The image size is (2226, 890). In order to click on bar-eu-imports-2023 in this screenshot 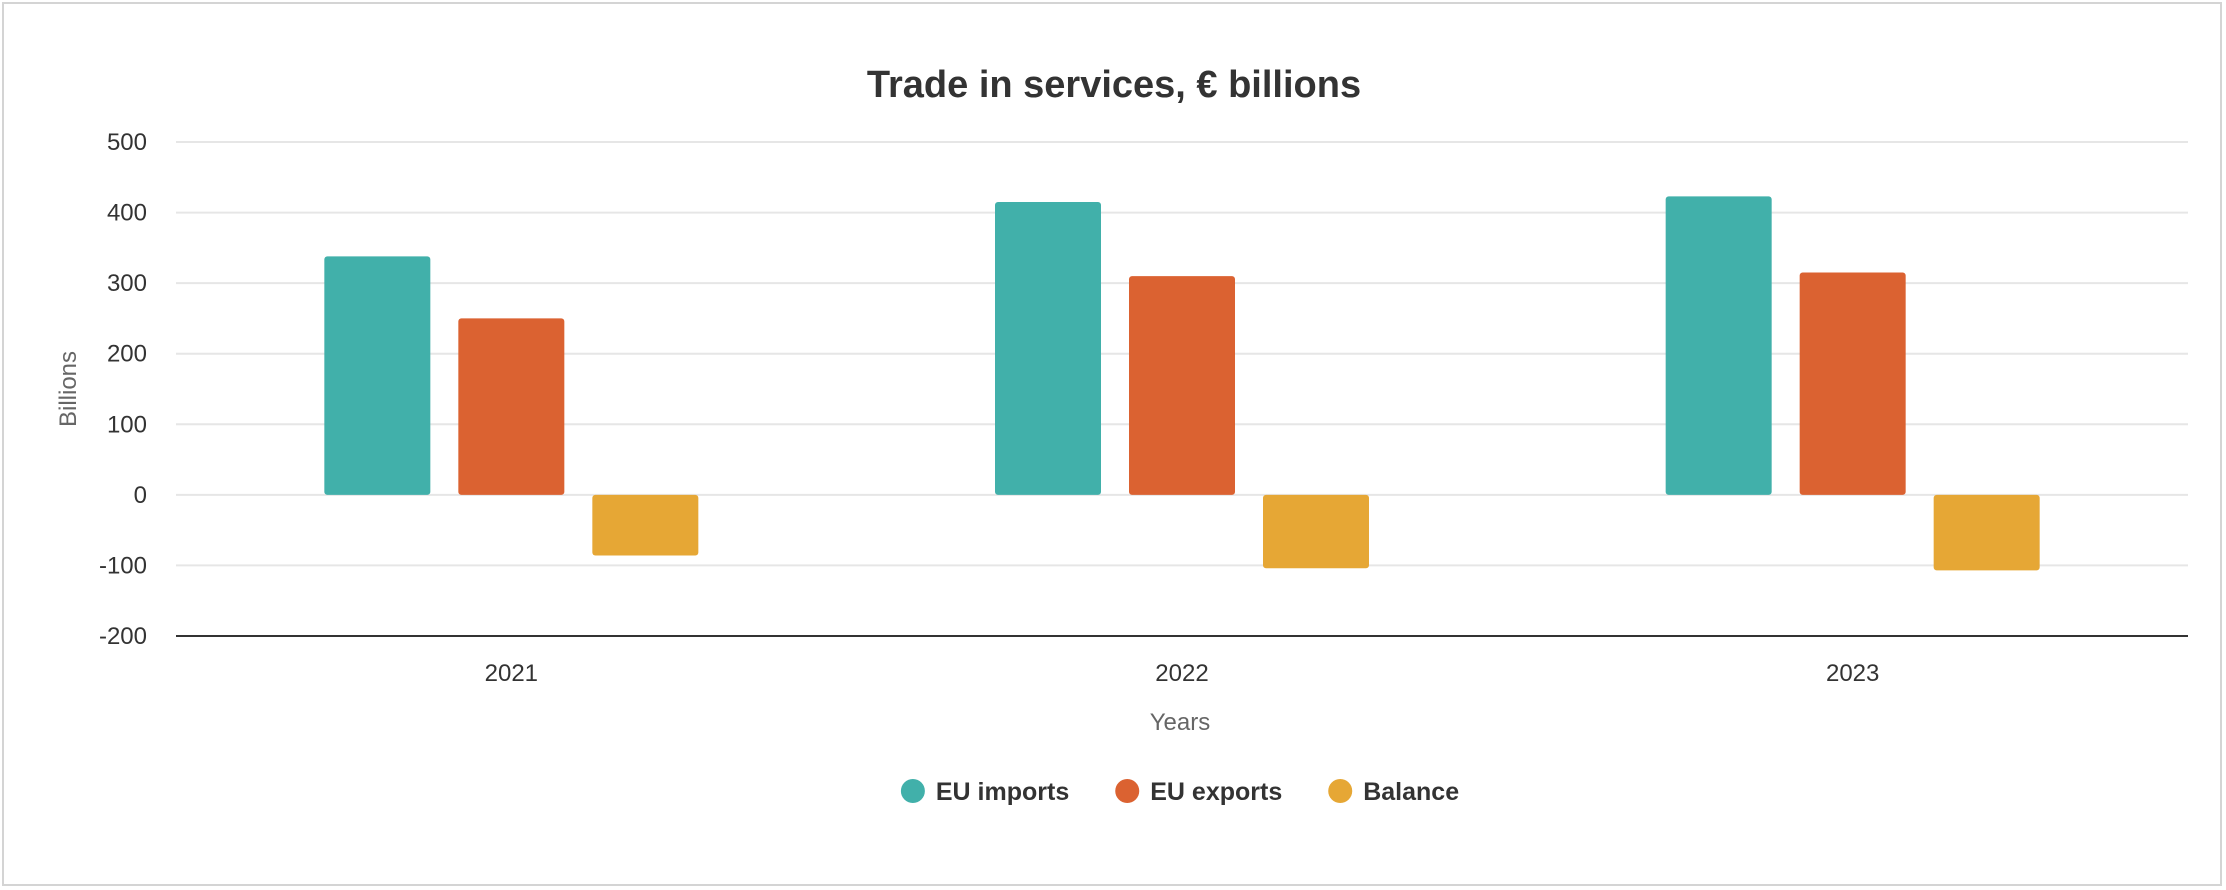, I will do `click(1718, 345)`.